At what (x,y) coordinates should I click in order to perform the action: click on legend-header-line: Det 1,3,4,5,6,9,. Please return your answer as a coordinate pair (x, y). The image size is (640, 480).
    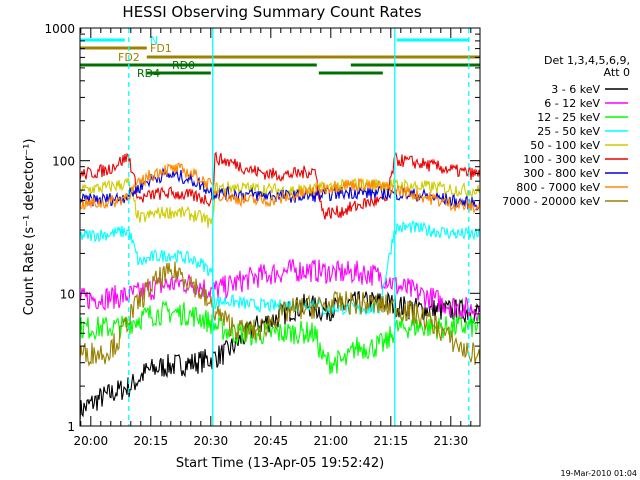
    Looking at the image, I should click on (587, 60).